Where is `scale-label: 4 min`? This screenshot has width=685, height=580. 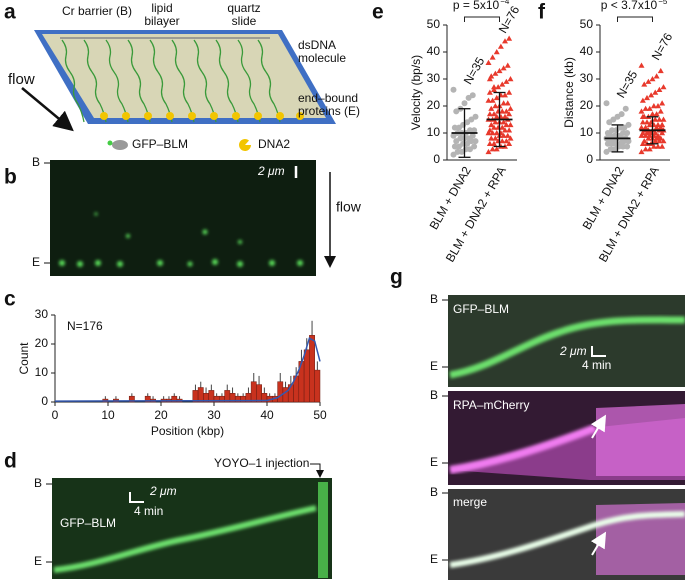 scale-label: 4 min is located at coordinates (596, 365).